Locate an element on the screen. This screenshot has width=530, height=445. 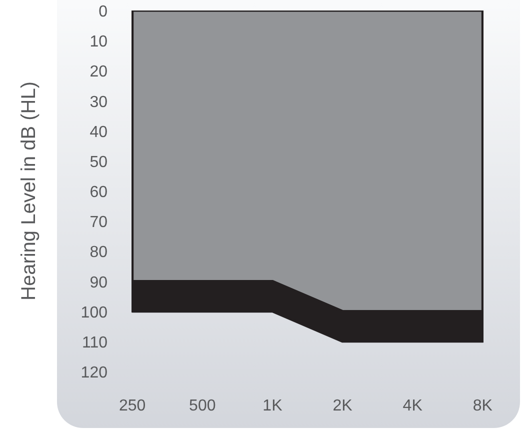
y-tick-label: 40 is located at coordinates (99, 132).